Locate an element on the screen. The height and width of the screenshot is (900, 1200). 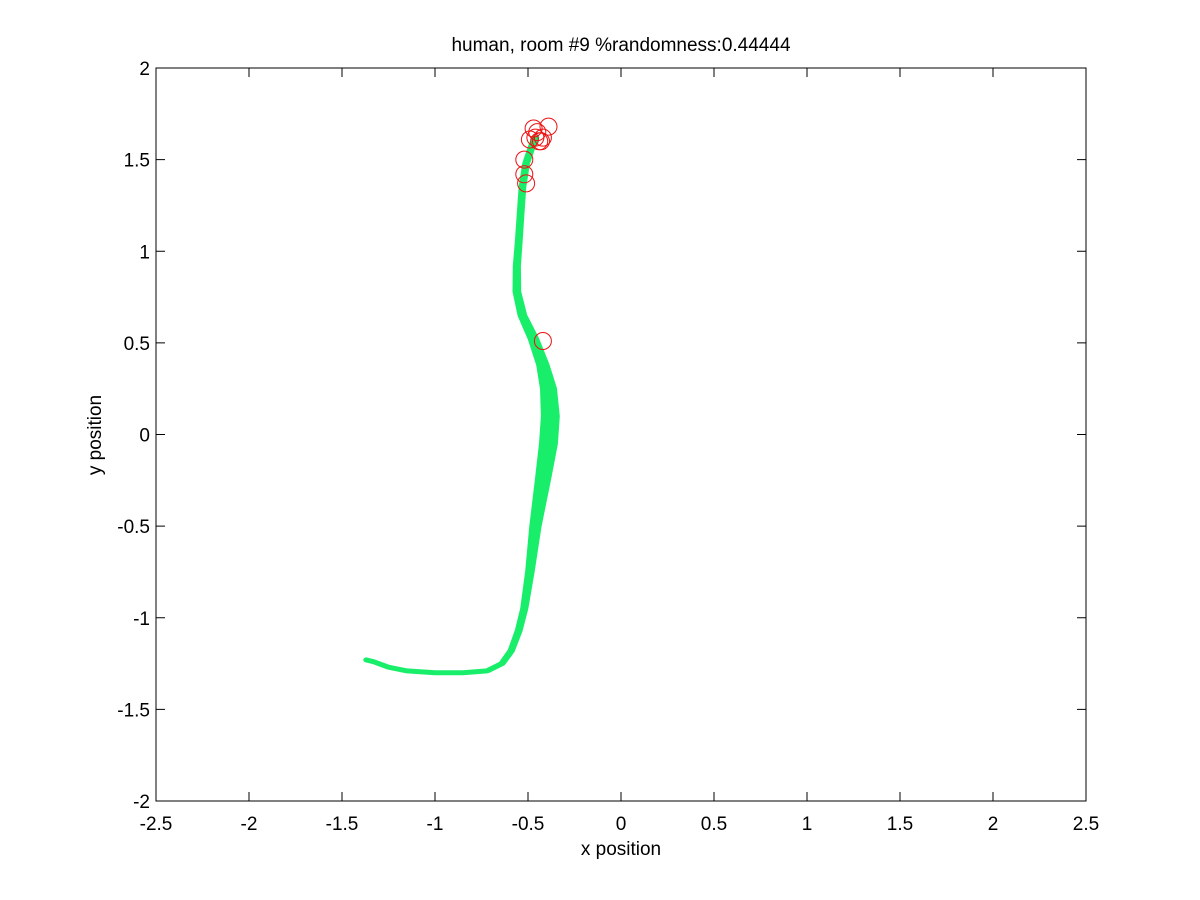
x-tick-label: 0.5 is located at coordinates (714, 824).